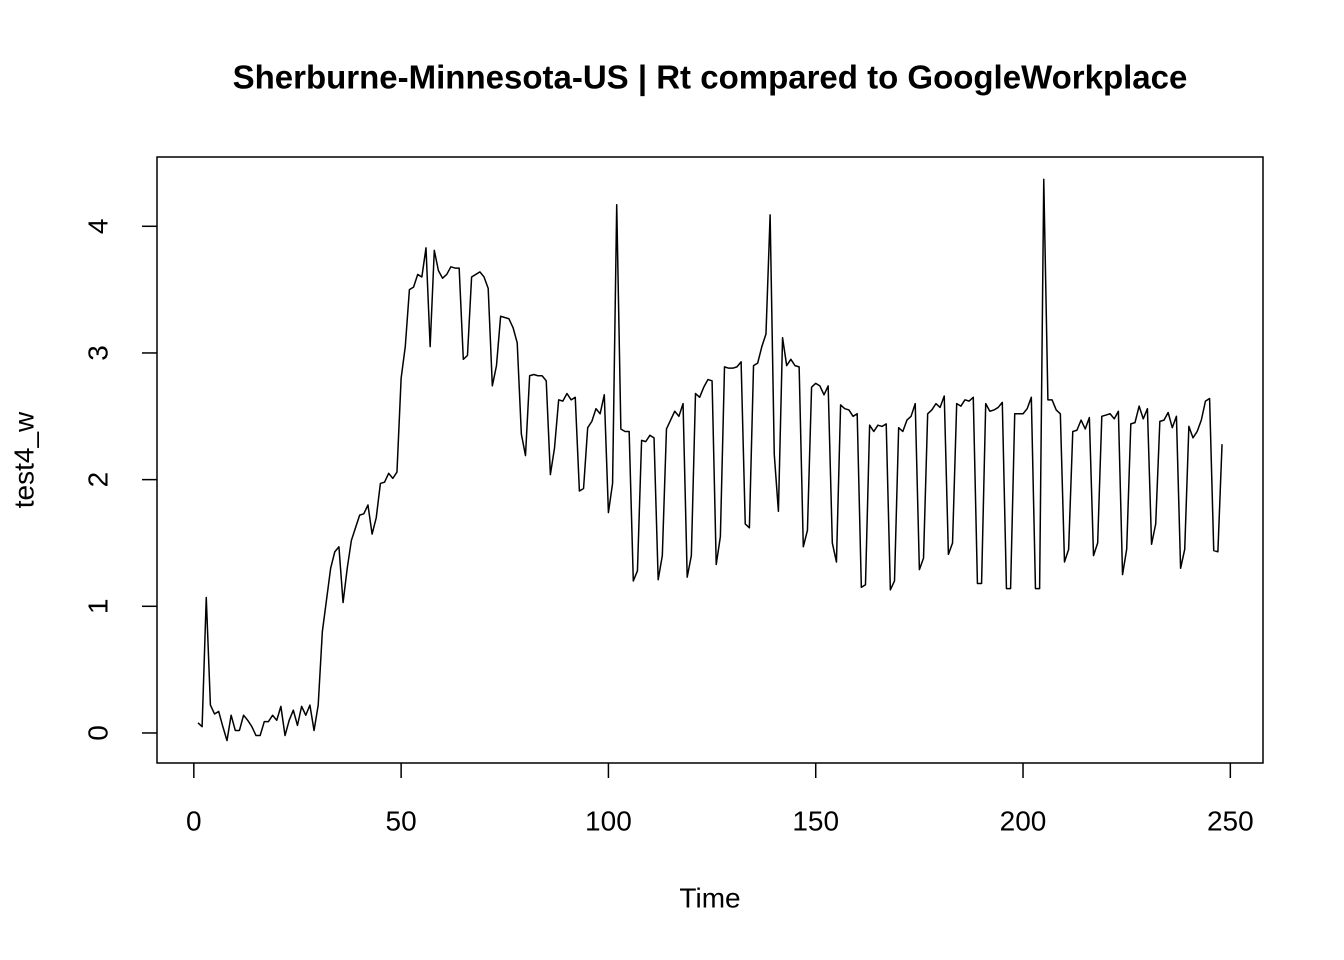  I want to click on x-tick-label: 200, so click(1023, 820).